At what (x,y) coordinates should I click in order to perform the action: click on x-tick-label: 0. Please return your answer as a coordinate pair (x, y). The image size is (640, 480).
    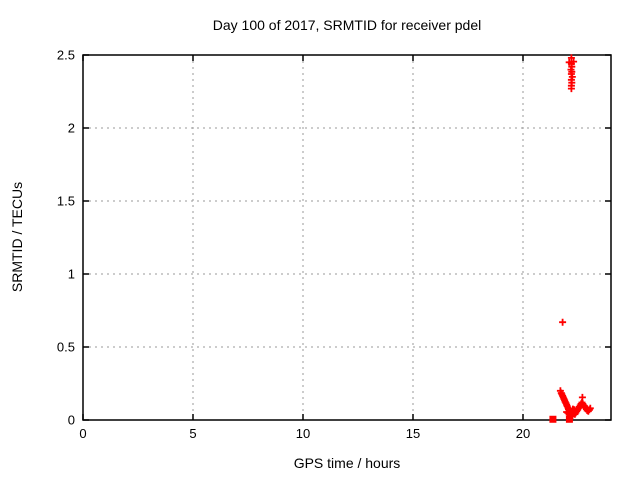
    Looking at the image, I should click on (82, 433).